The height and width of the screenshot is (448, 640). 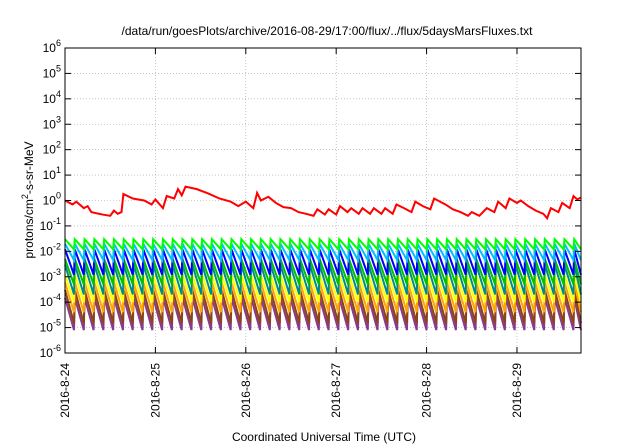 What do you see at coordinates (52, 199) in the screenshot?
I see `y-tick-label: 10⁰` at bounding box center [52, 199].